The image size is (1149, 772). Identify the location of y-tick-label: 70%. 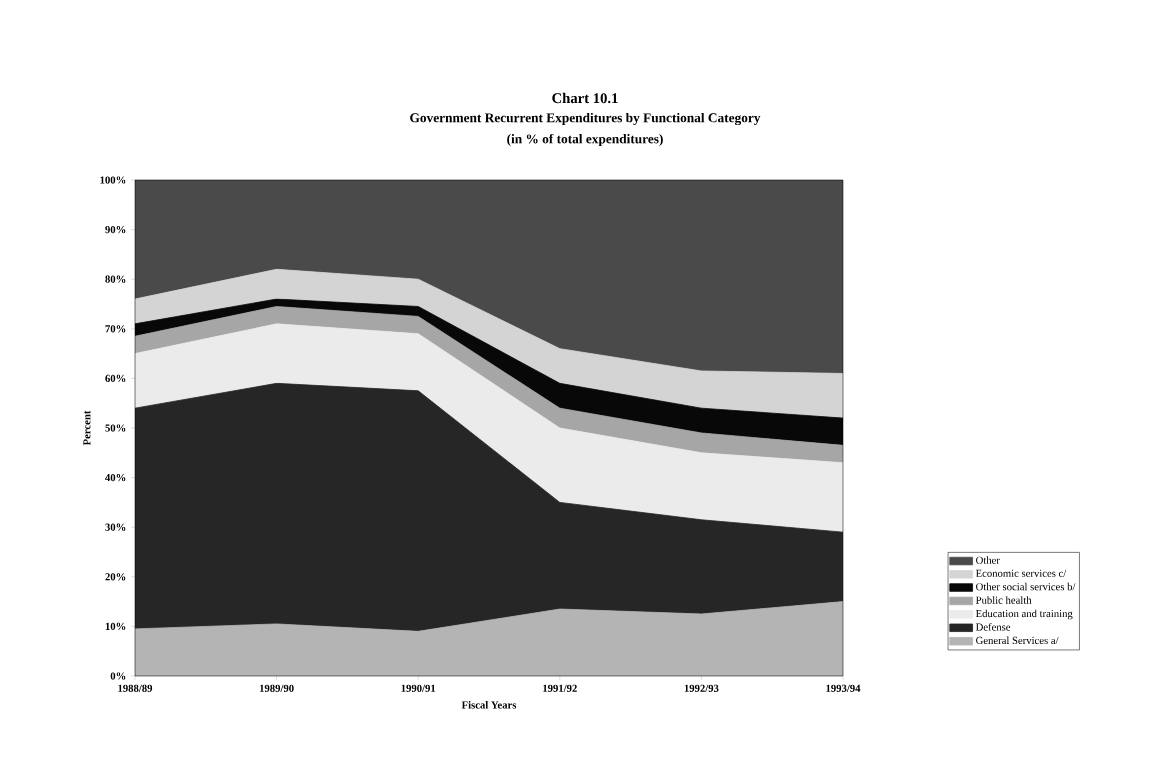
(115, 329).